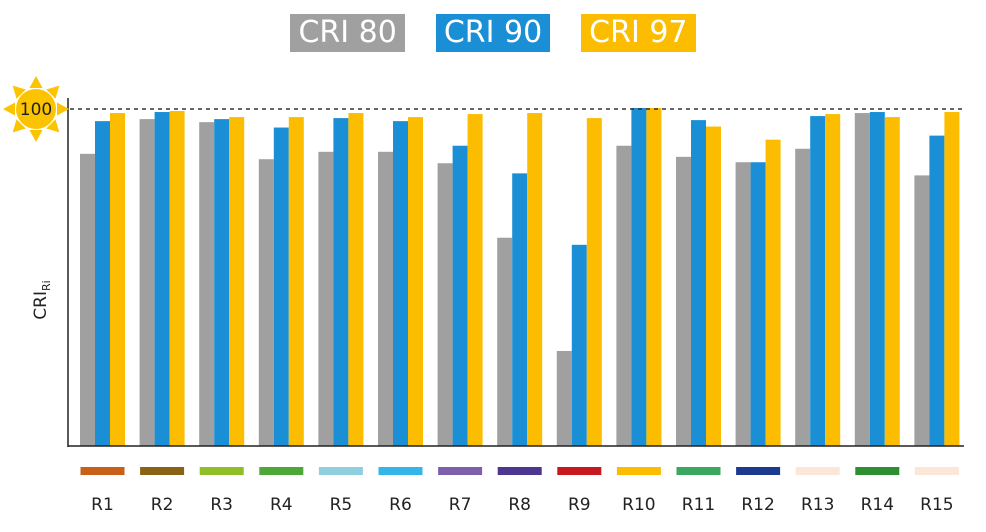 The image size is (986, 532). What do you see at coordinates (922, 310) in the screenshot?
I see `bar-cri-80-r15` at bounding box center [922, 310].